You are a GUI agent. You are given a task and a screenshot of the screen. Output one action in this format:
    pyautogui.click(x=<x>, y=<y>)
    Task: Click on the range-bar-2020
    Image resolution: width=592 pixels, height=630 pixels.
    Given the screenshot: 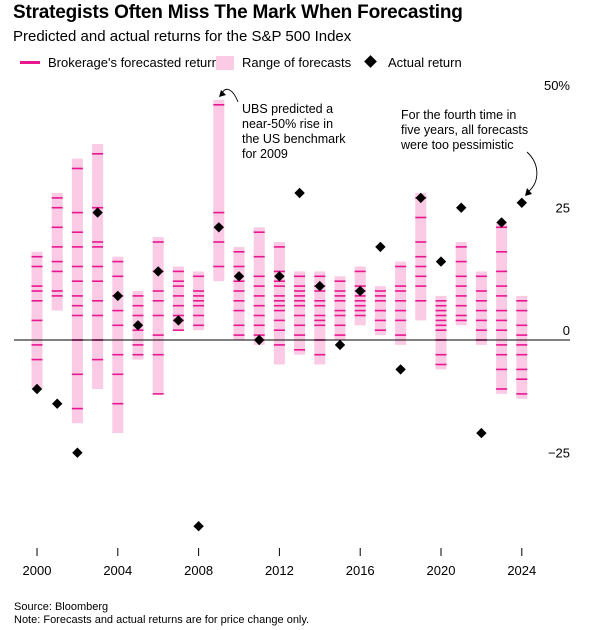 What is the action you would take?
    pyautogui.click(x=441, y=332)
    